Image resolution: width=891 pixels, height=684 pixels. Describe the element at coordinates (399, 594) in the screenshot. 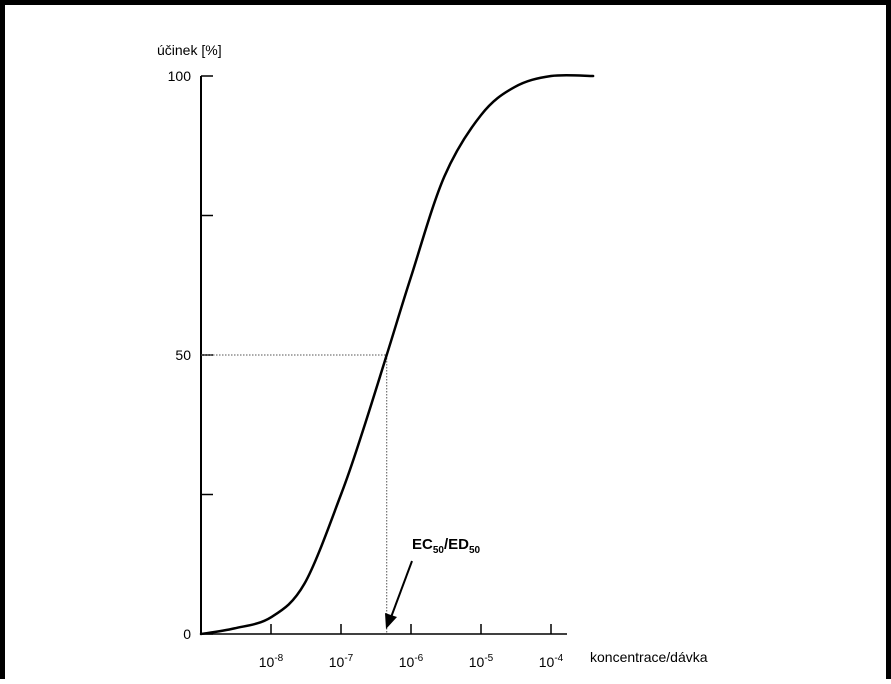

I see `ec50-arrow` at that location.